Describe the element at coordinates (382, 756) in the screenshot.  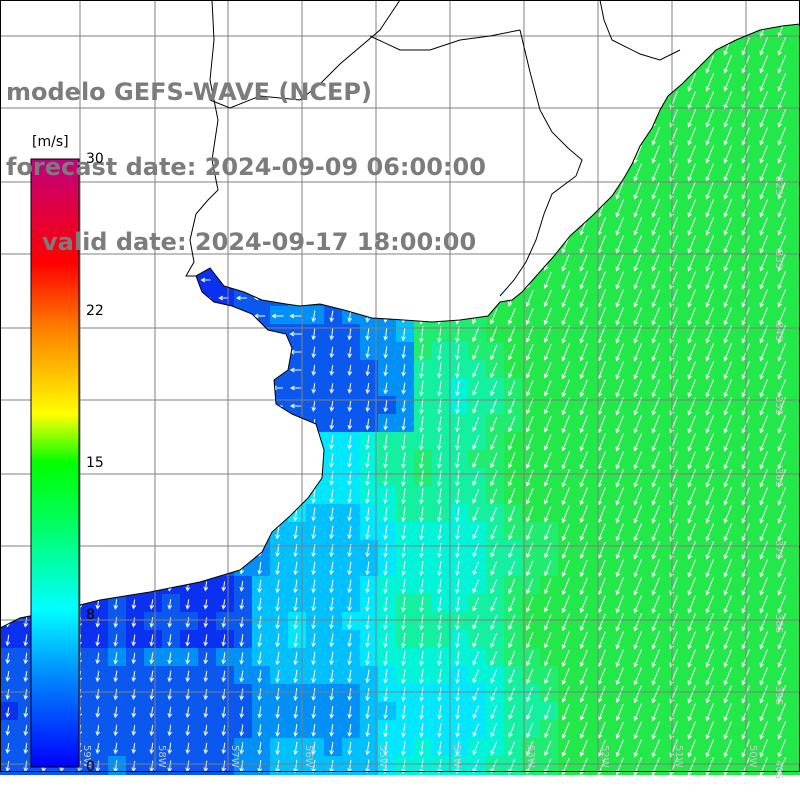
I see `longitude-label: 55W` at that location.